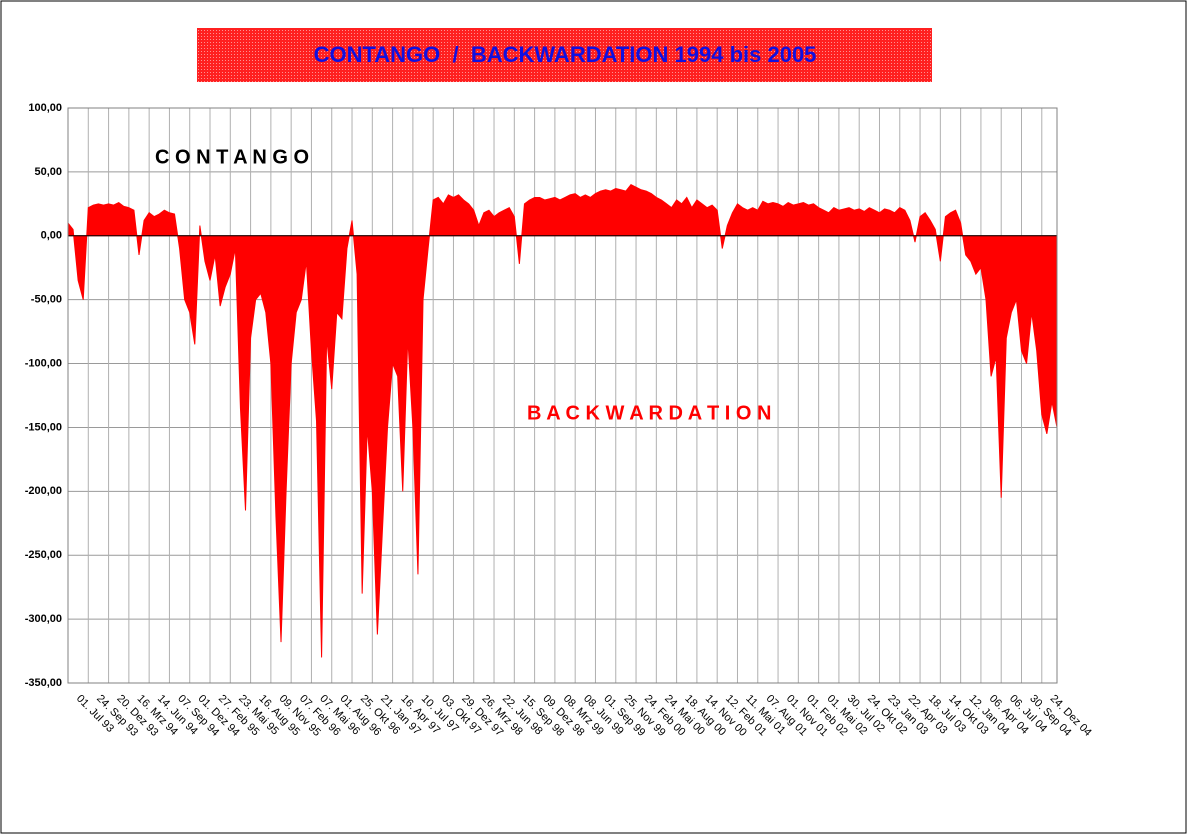 The height and width of the screenshot is (840, 1188). I want to click on y-tick-label: -200,00, so click(43, 491).